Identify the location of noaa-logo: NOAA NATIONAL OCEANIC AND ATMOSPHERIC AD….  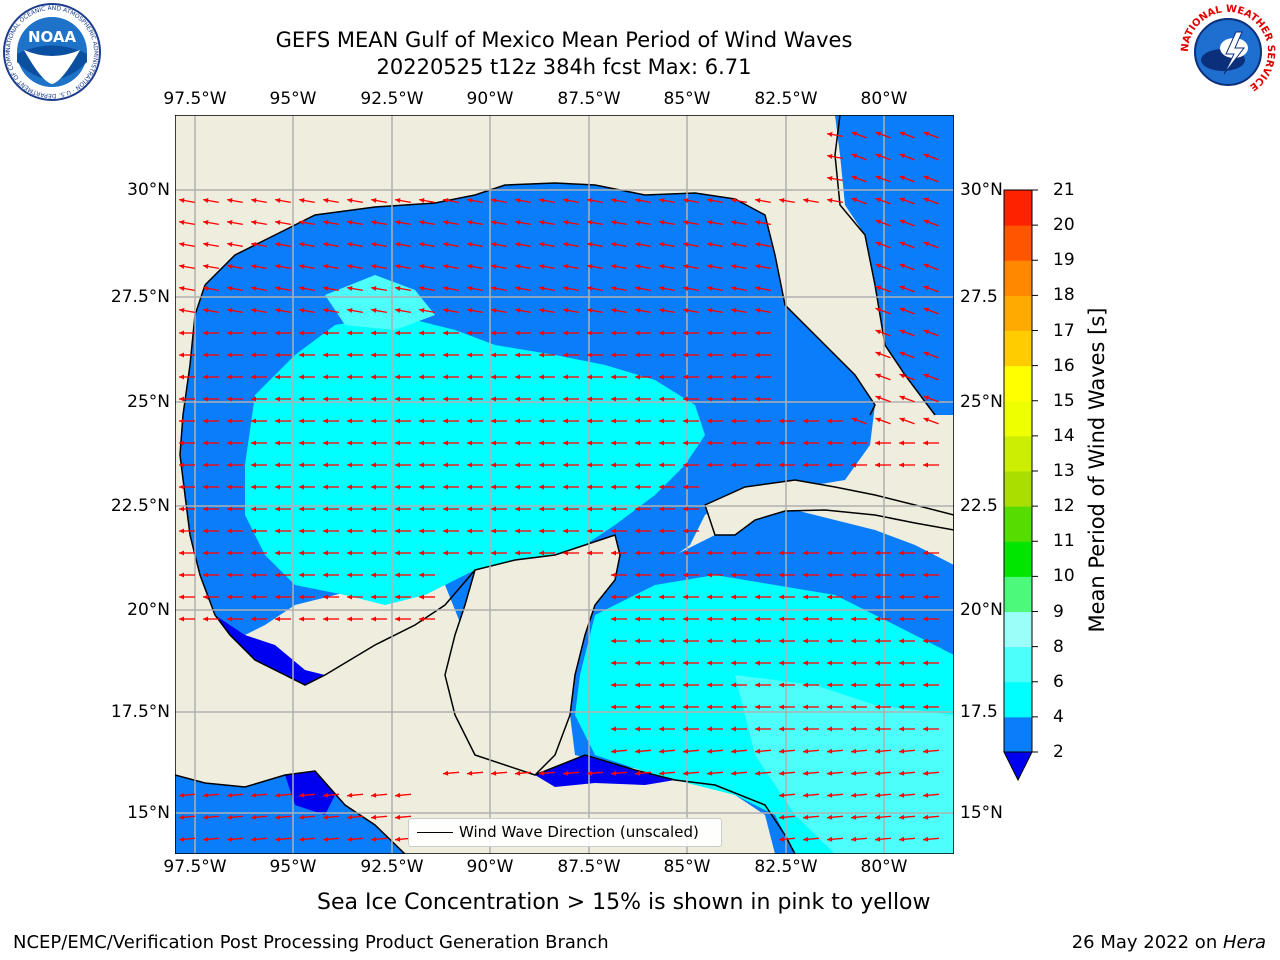
(51, 51).